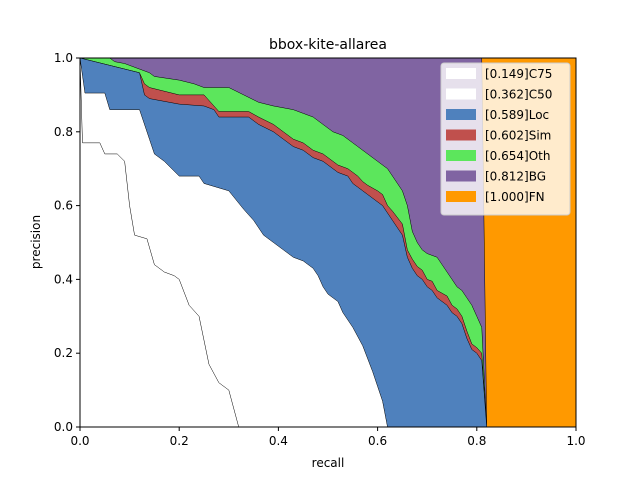 The image size is (640, 480). I want to click on x-axis-ticks: 0.0 0.2 0.4 0.6 0.8 1.0, so click(328, 437).